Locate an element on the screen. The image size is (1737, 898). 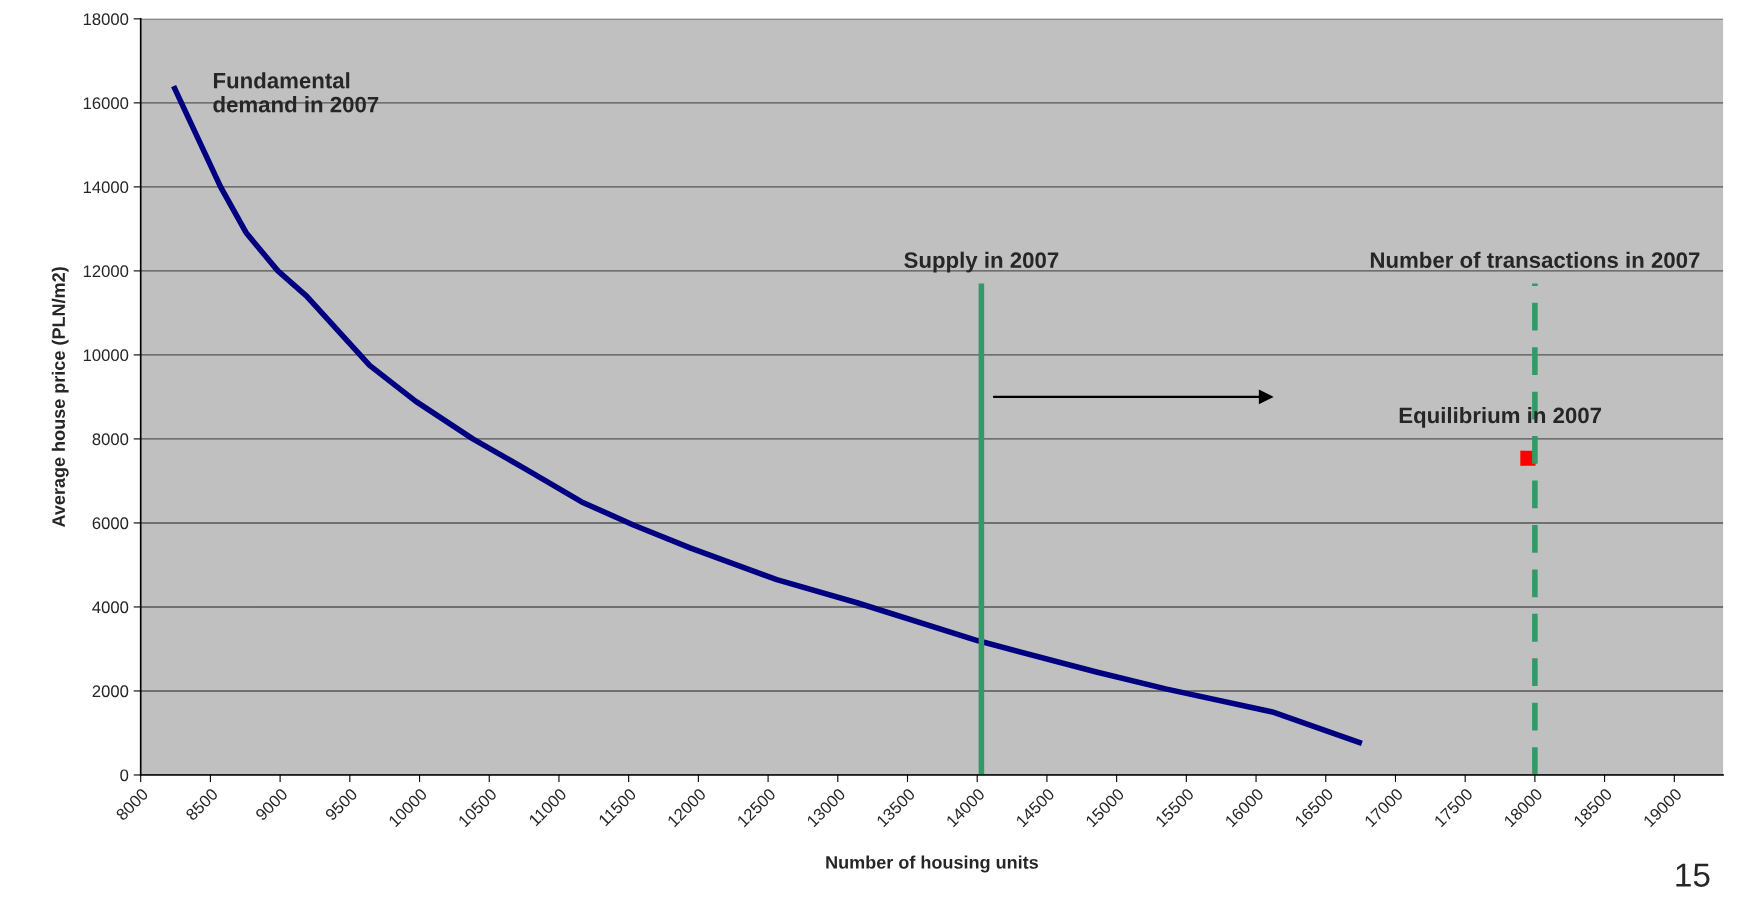
text: 15 is located at coordinates (1693, 875).